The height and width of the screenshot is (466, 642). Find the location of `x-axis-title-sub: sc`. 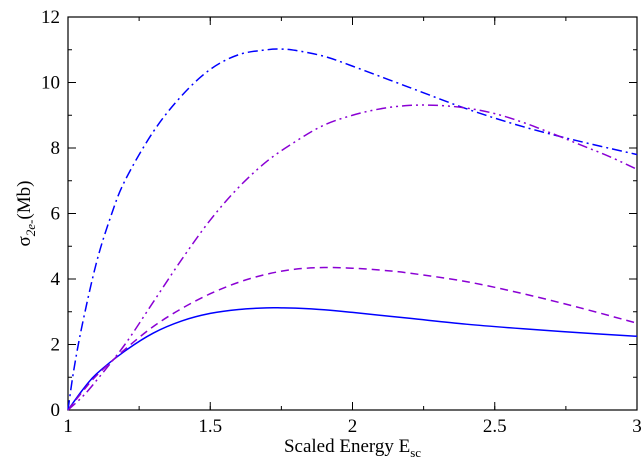

x-axis-title-sub: sc is located at coordinates (415, 452).